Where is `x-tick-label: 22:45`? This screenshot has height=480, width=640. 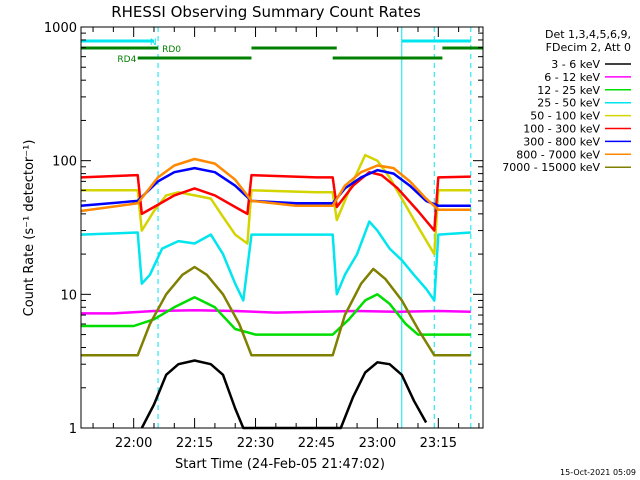
x-tick-label: 22:45 is located at coordinates (316, 443).